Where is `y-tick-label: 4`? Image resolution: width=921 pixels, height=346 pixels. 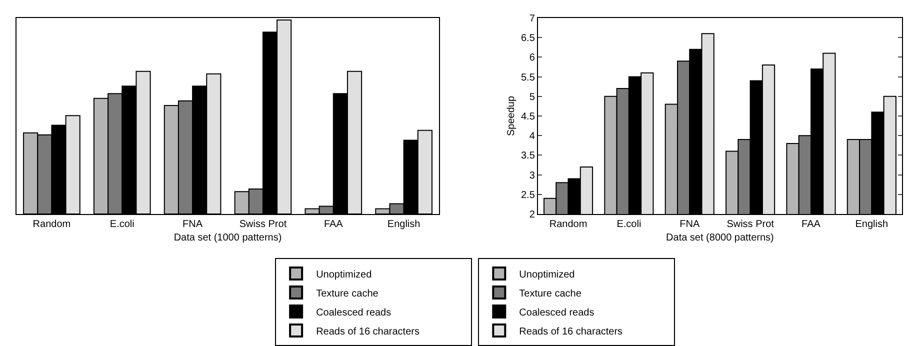 y-tick-label: 4 is located at coordinates (532, 136).